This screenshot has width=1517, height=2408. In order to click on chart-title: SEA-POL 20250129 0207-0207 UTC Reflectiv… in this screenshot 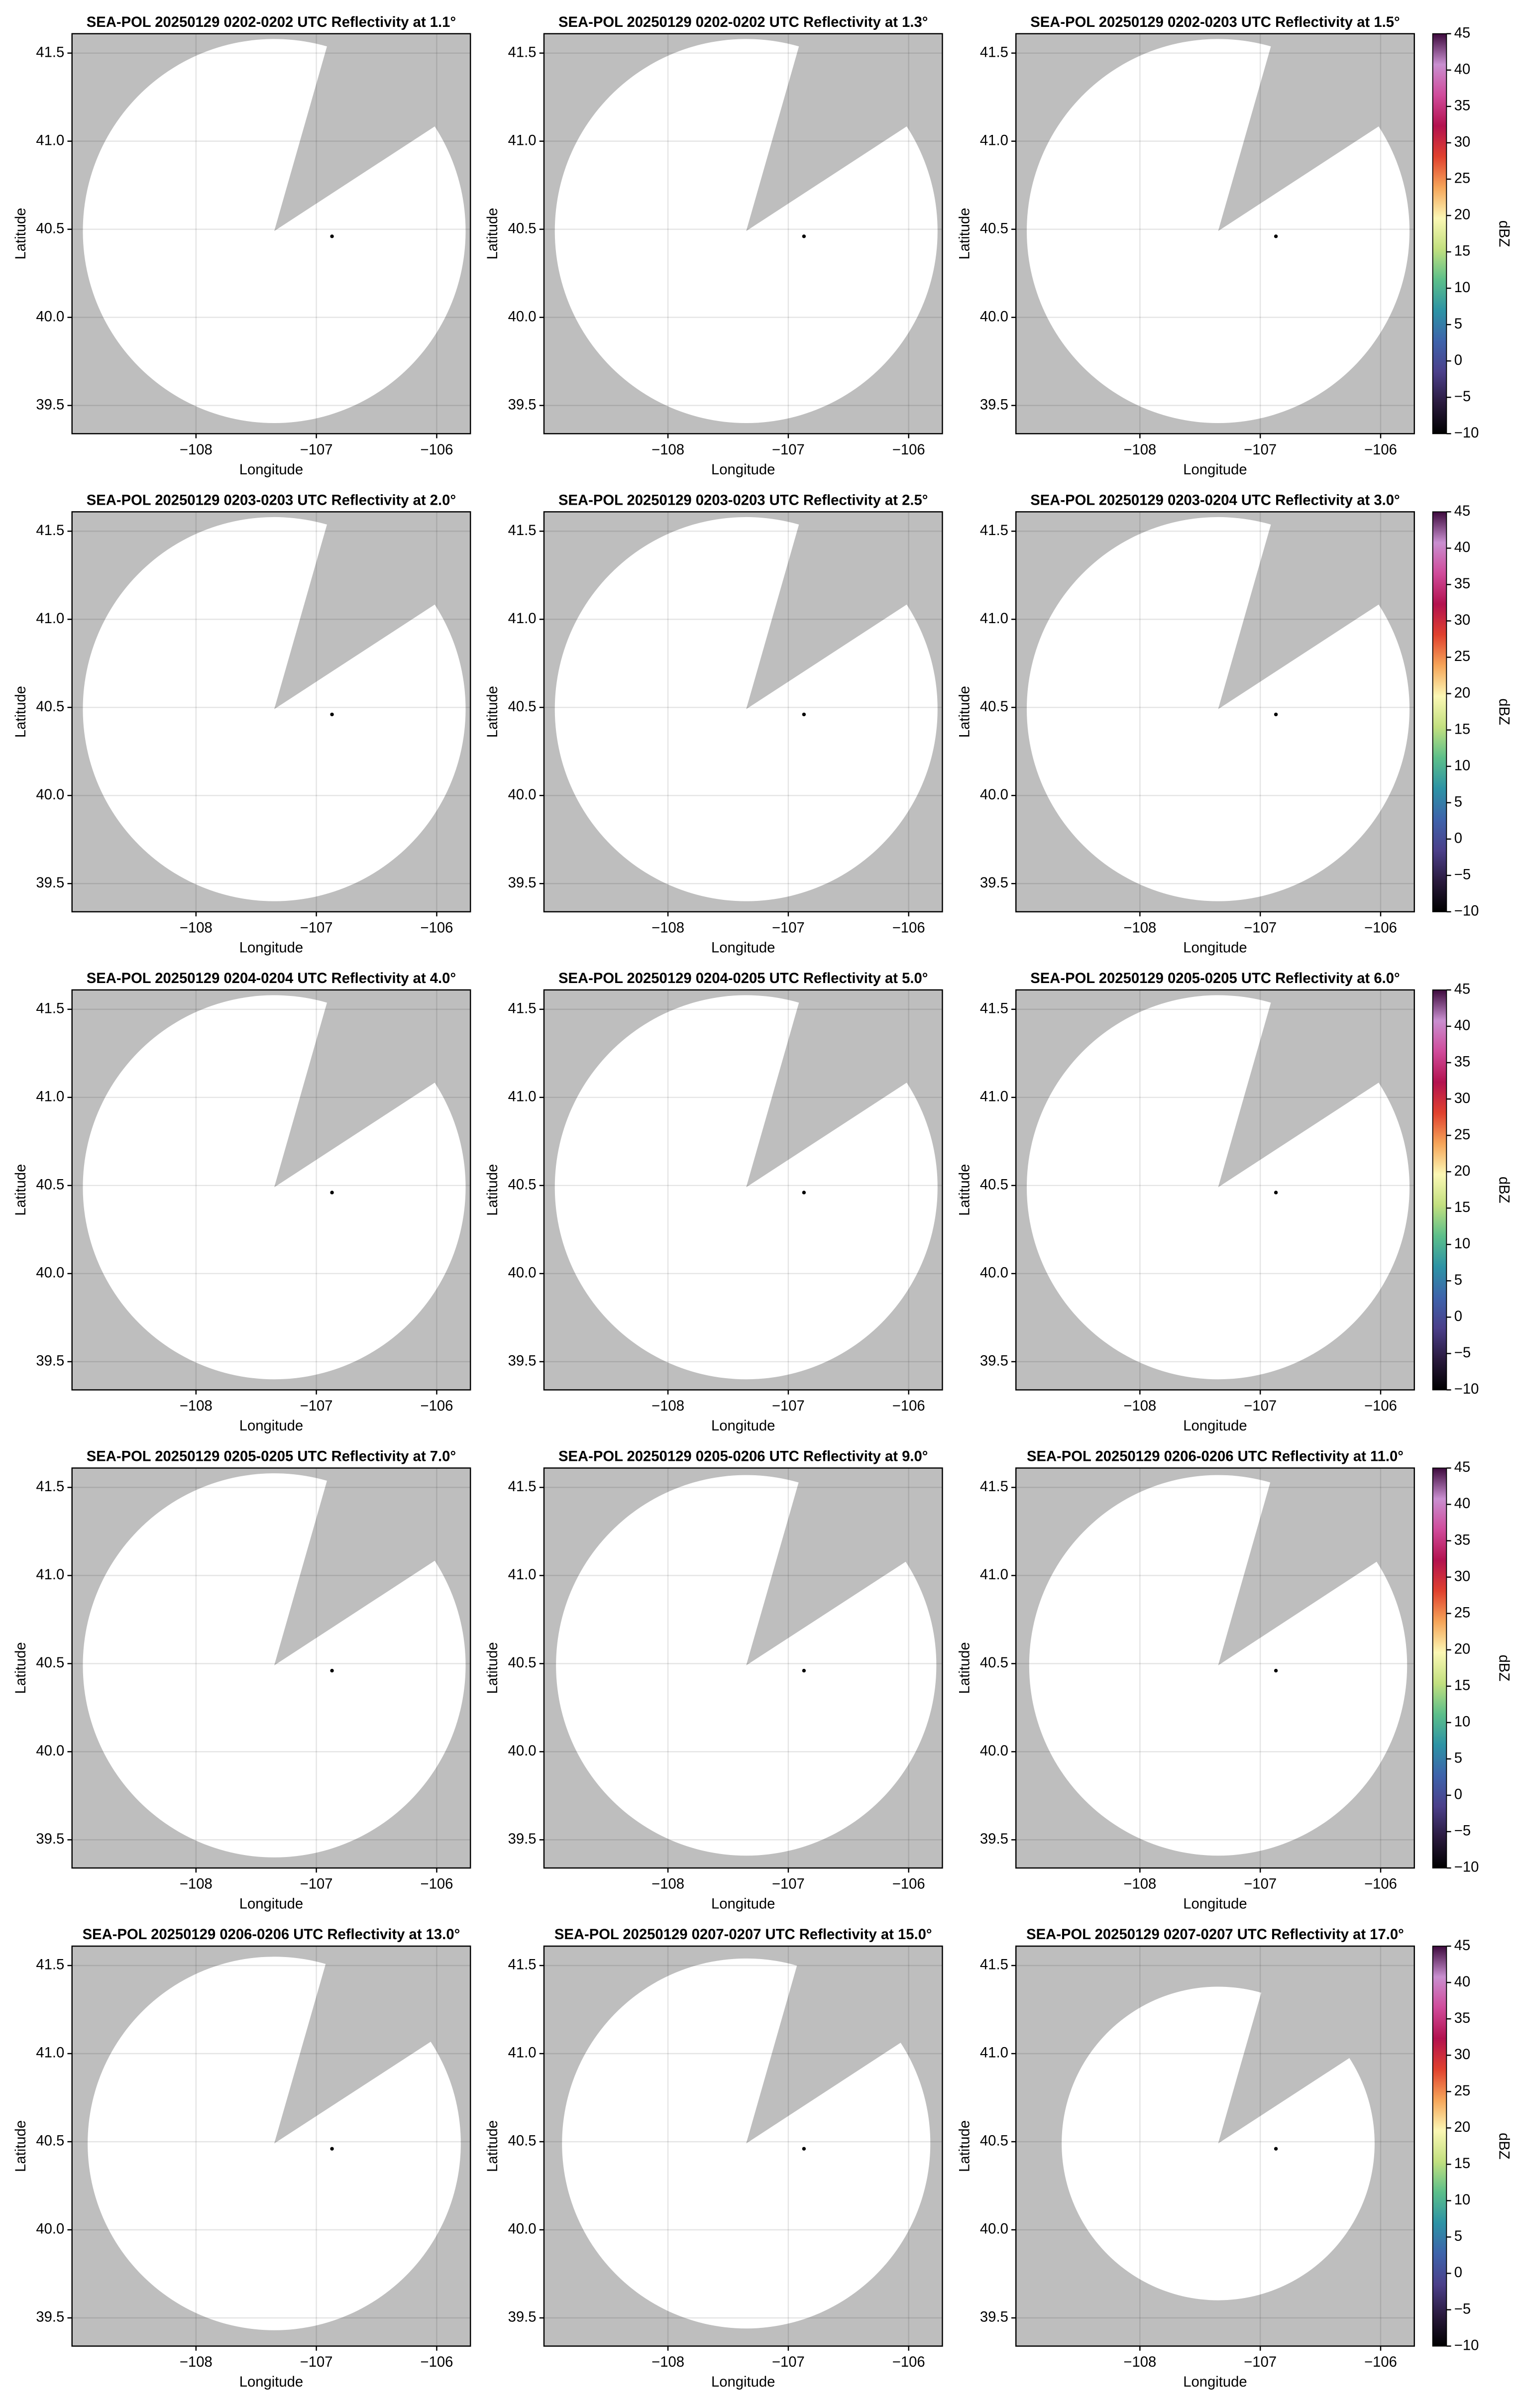, I will do `click(1215, 1935)`.